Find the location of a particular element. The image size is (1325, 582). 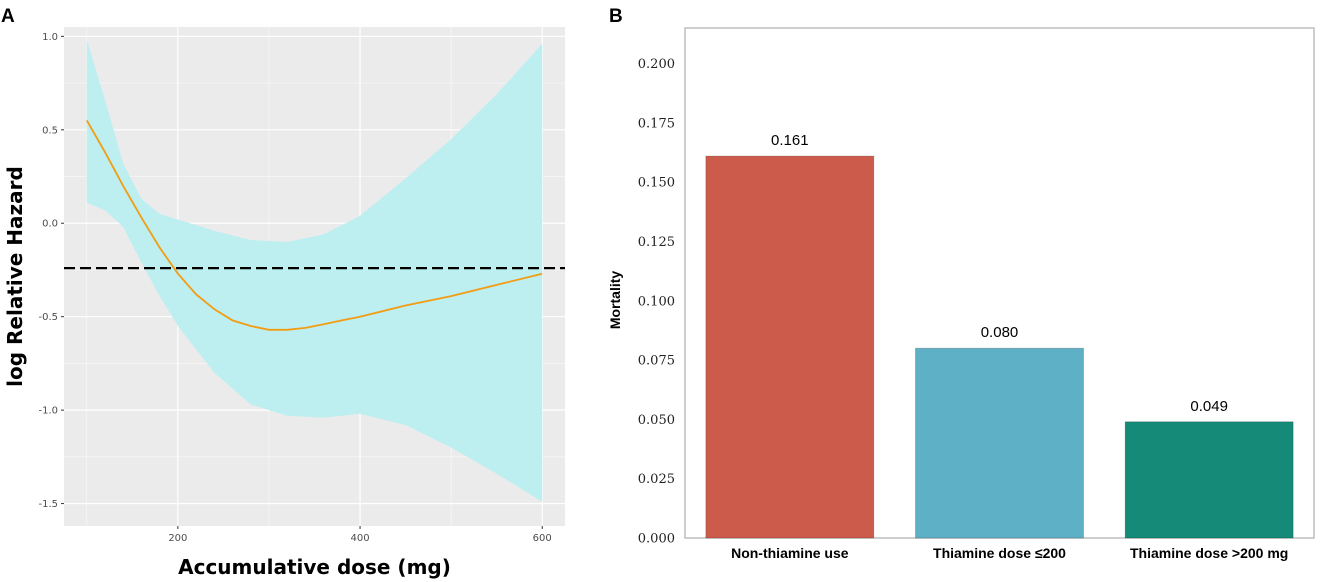

panel-a-y-axis-title: log Relative Hazard is located at coordinates (15, 276).